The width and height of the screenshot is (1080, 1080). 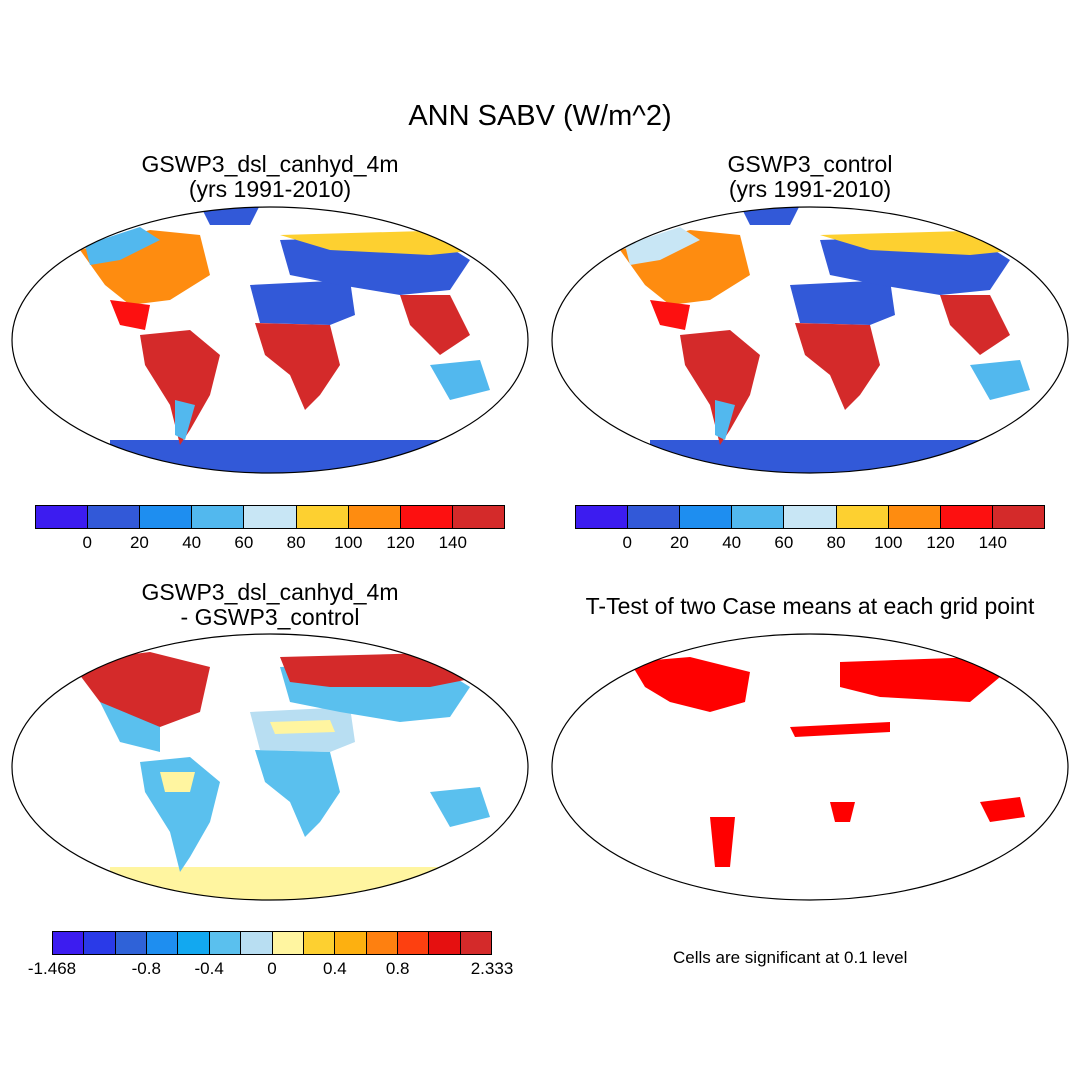 What do you see at coordinates (397, 968) in the screenshot?
I see `colorbar-difference-tick-label: 0.8` at bounding box center [397, 968].